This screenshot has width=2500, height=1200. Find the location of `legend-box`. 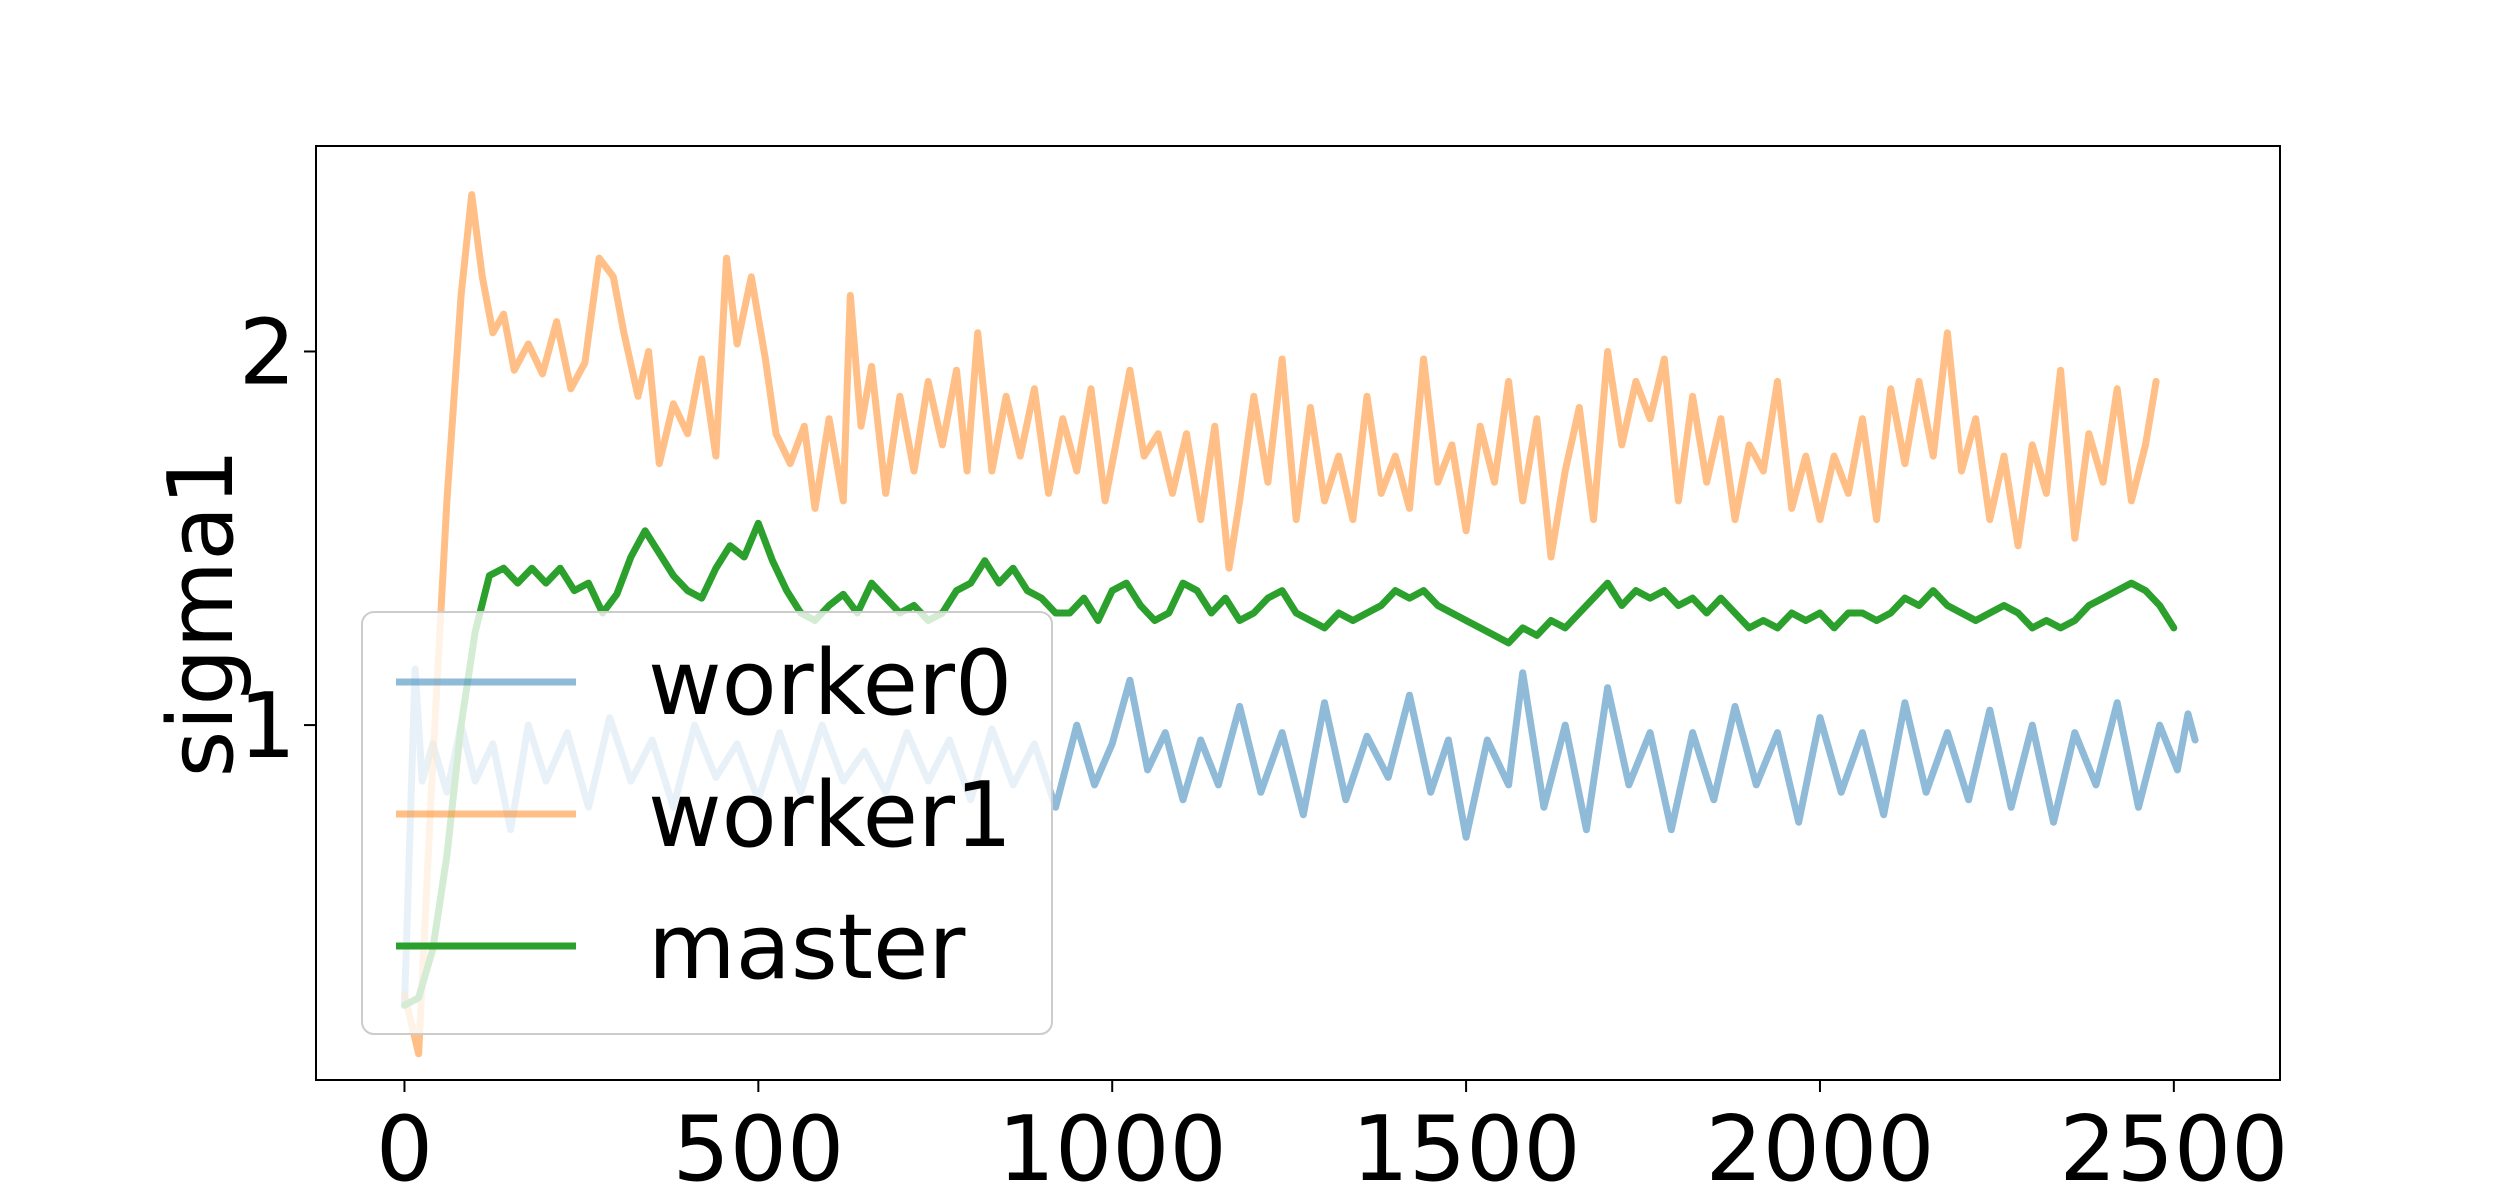

legend-box is located at coordinates (707, 823).